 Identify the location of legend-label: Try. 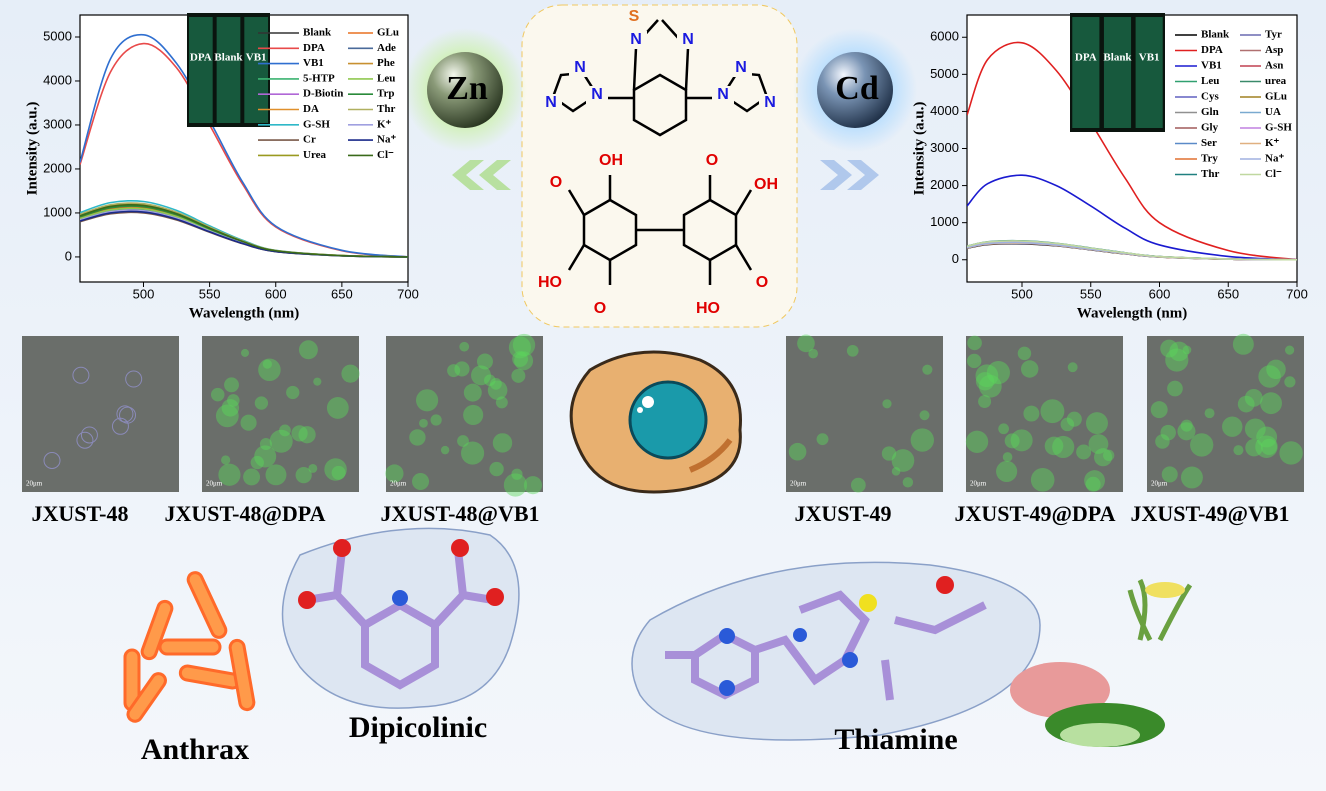
(1209, 159).